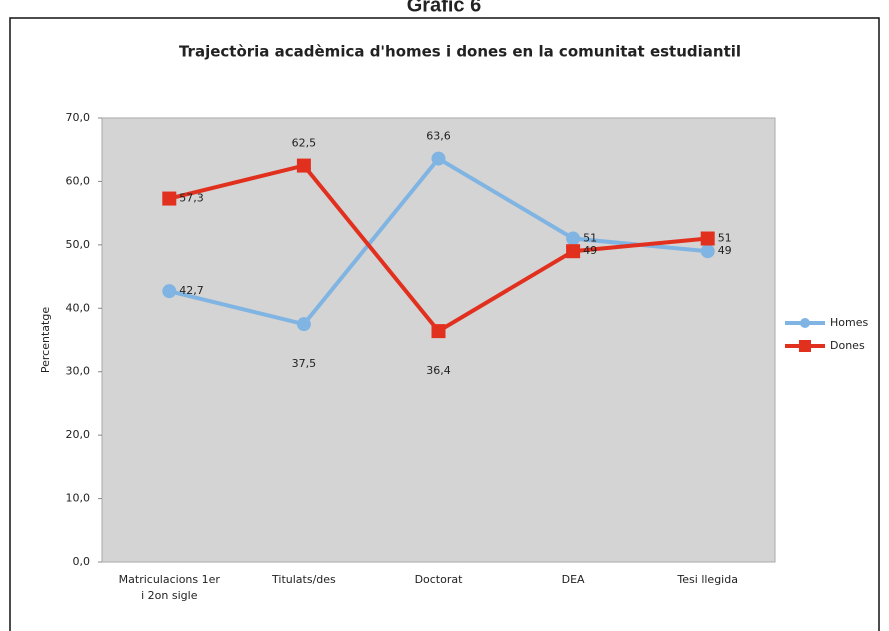  Describe the element at coordinates (78, 180) in the screenshot. I see `y-tick-label: 60,0` at that location.